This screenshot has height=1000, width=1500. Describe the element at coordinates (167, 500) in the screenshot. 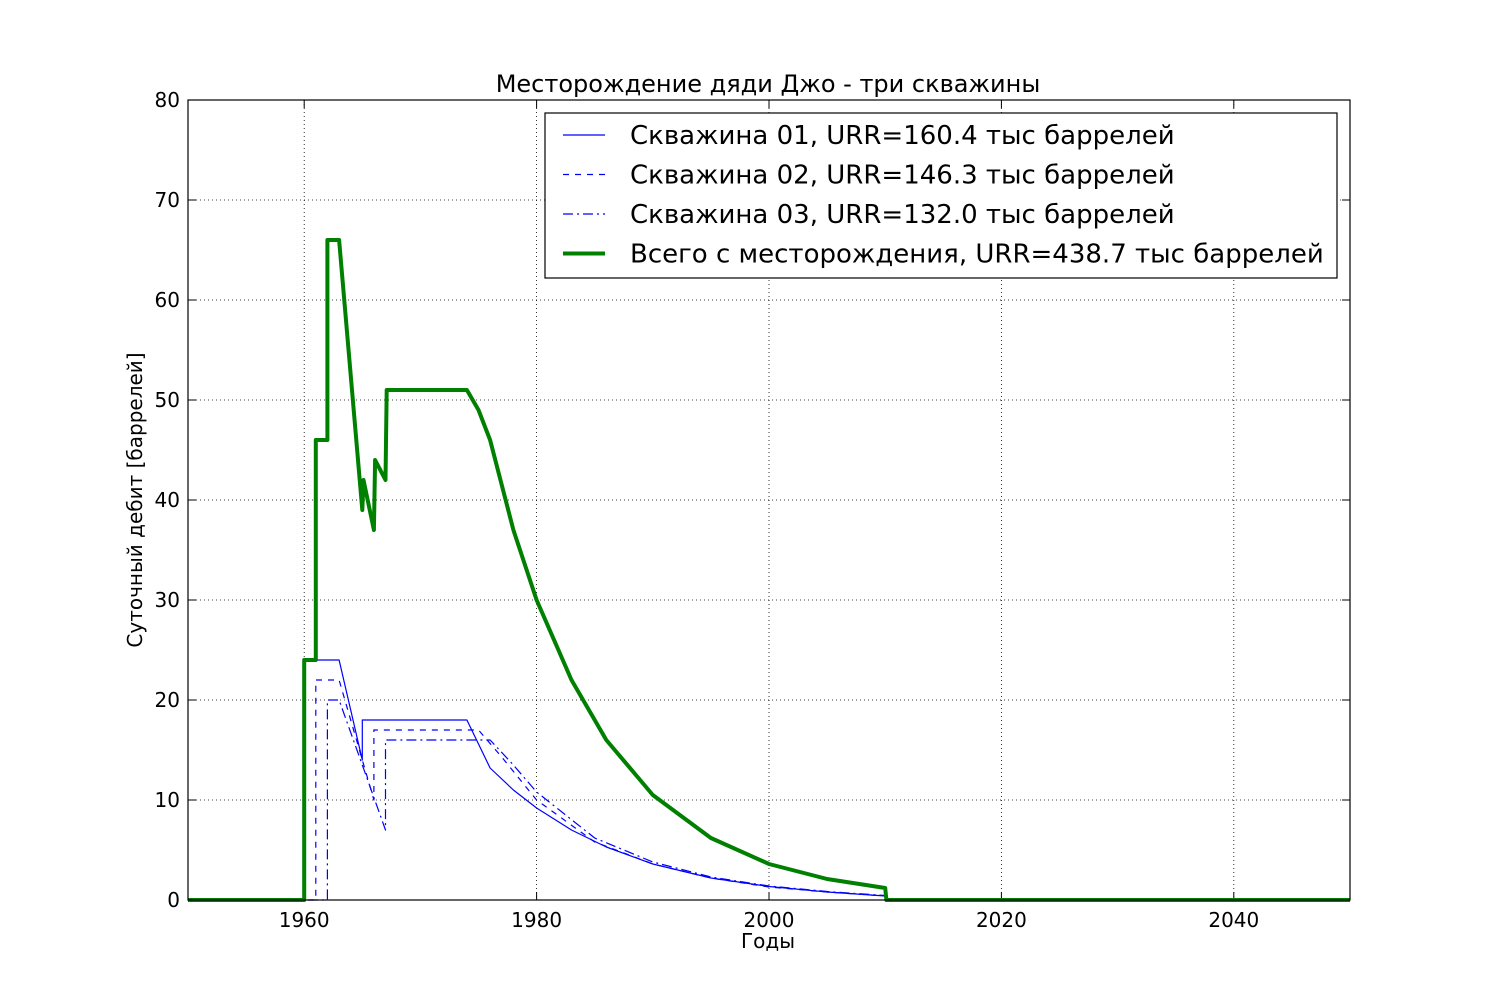

I see `y-tick-label: 40` at that location.